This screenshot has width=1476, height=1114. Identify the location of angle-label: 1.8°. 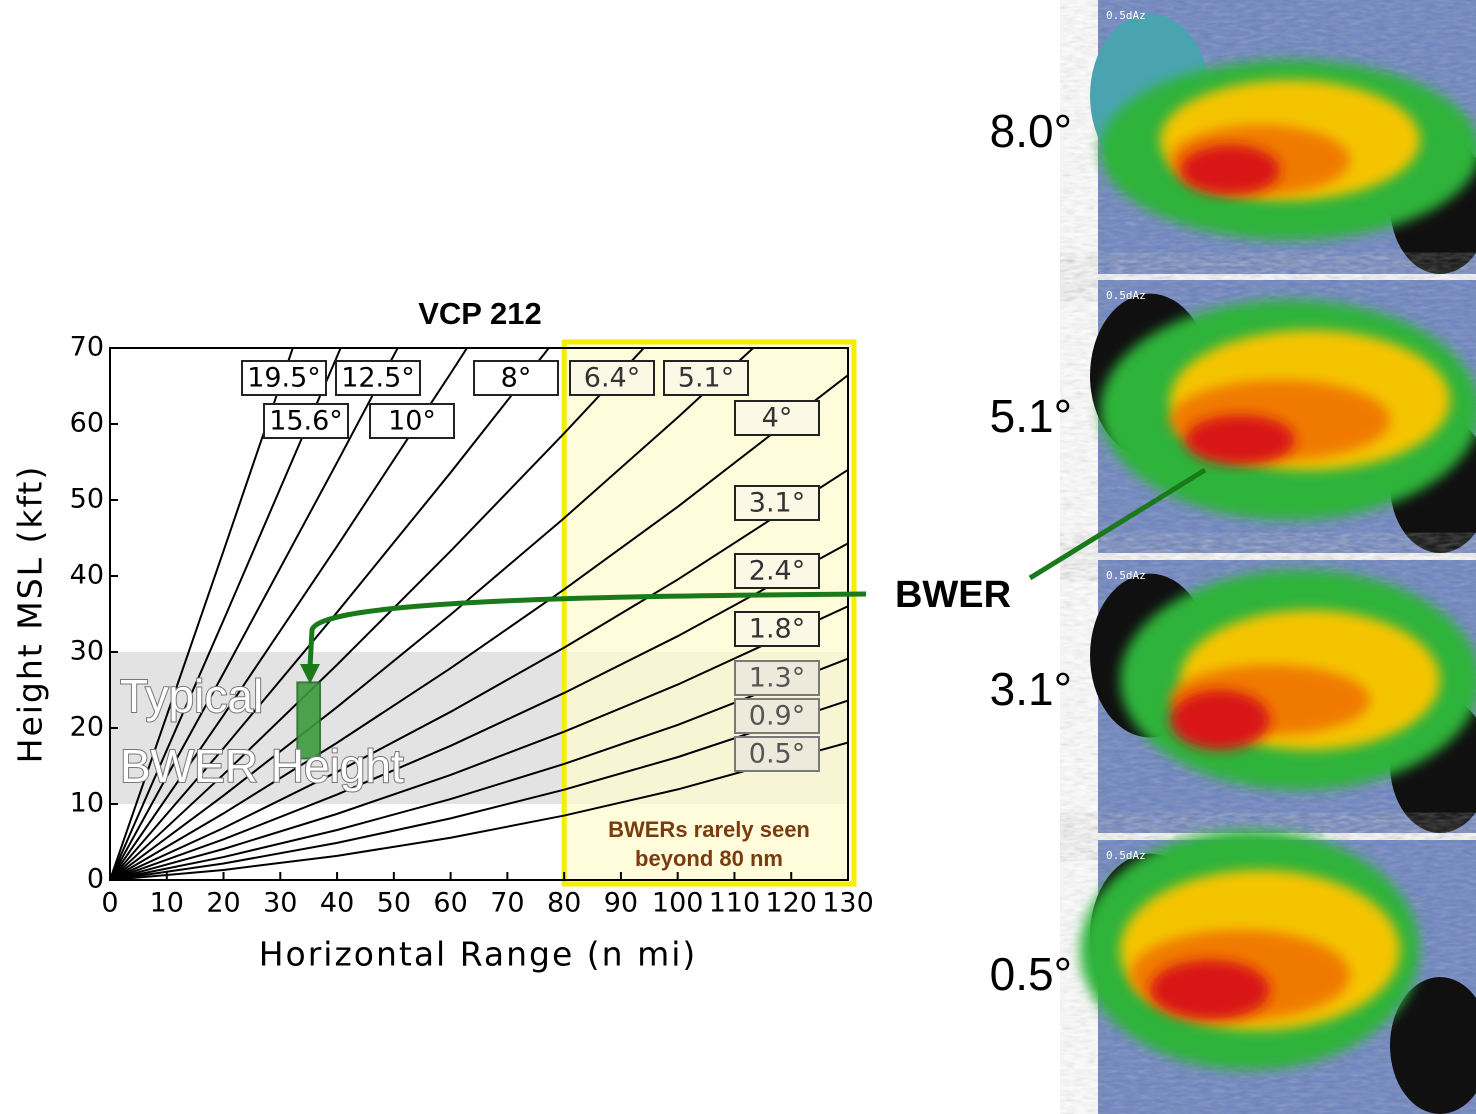
(777, 629).